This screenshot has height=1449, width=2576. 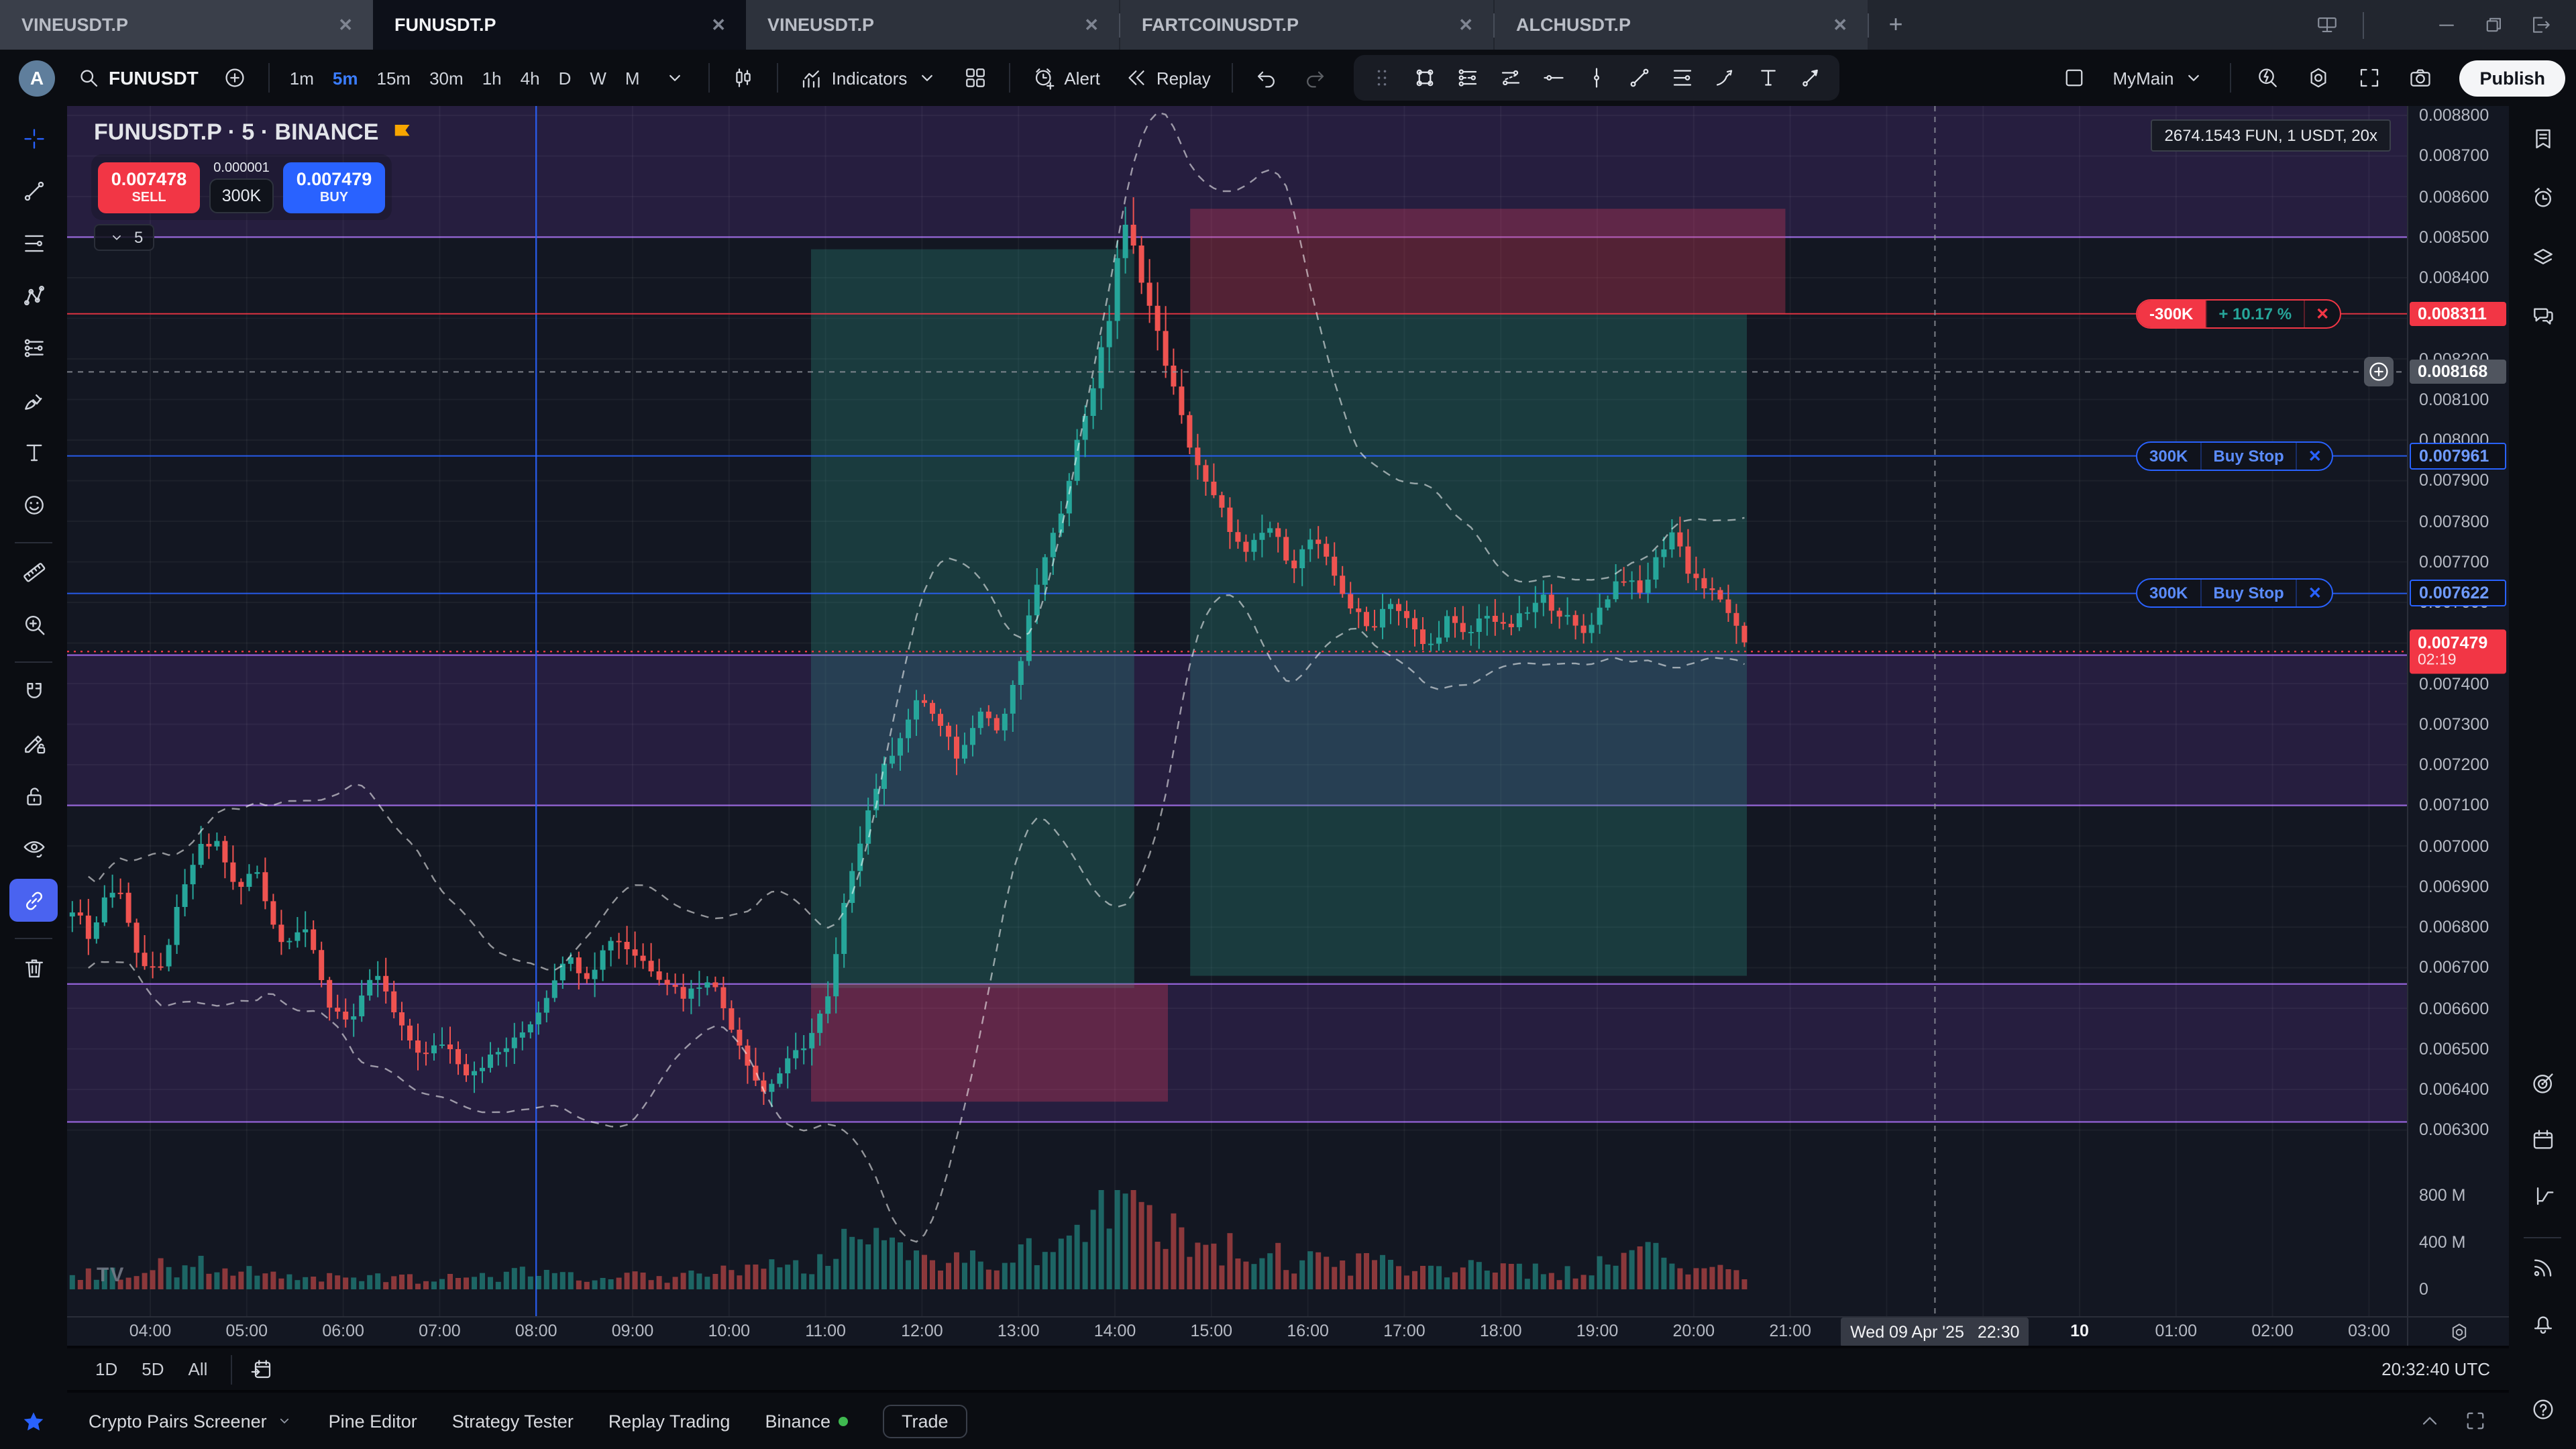 I want to click on panel-tab-binance: Binance, so click(x=807, y=1421).